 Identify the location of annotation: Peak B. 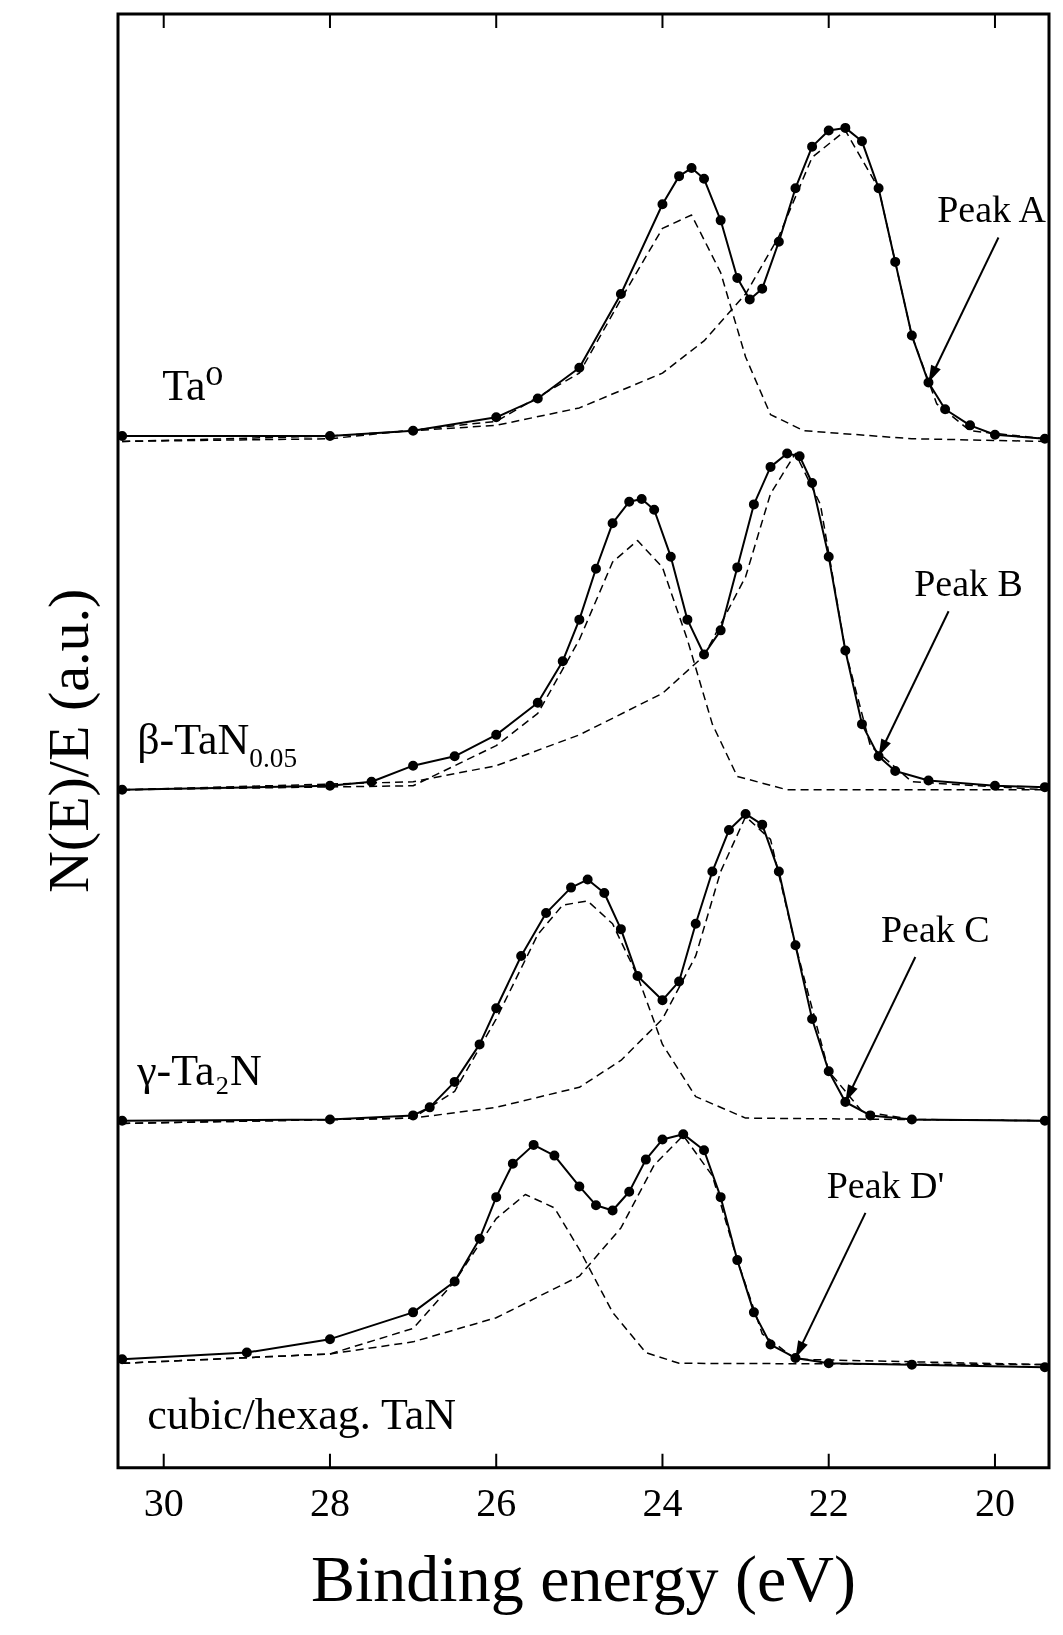
(968, 583).